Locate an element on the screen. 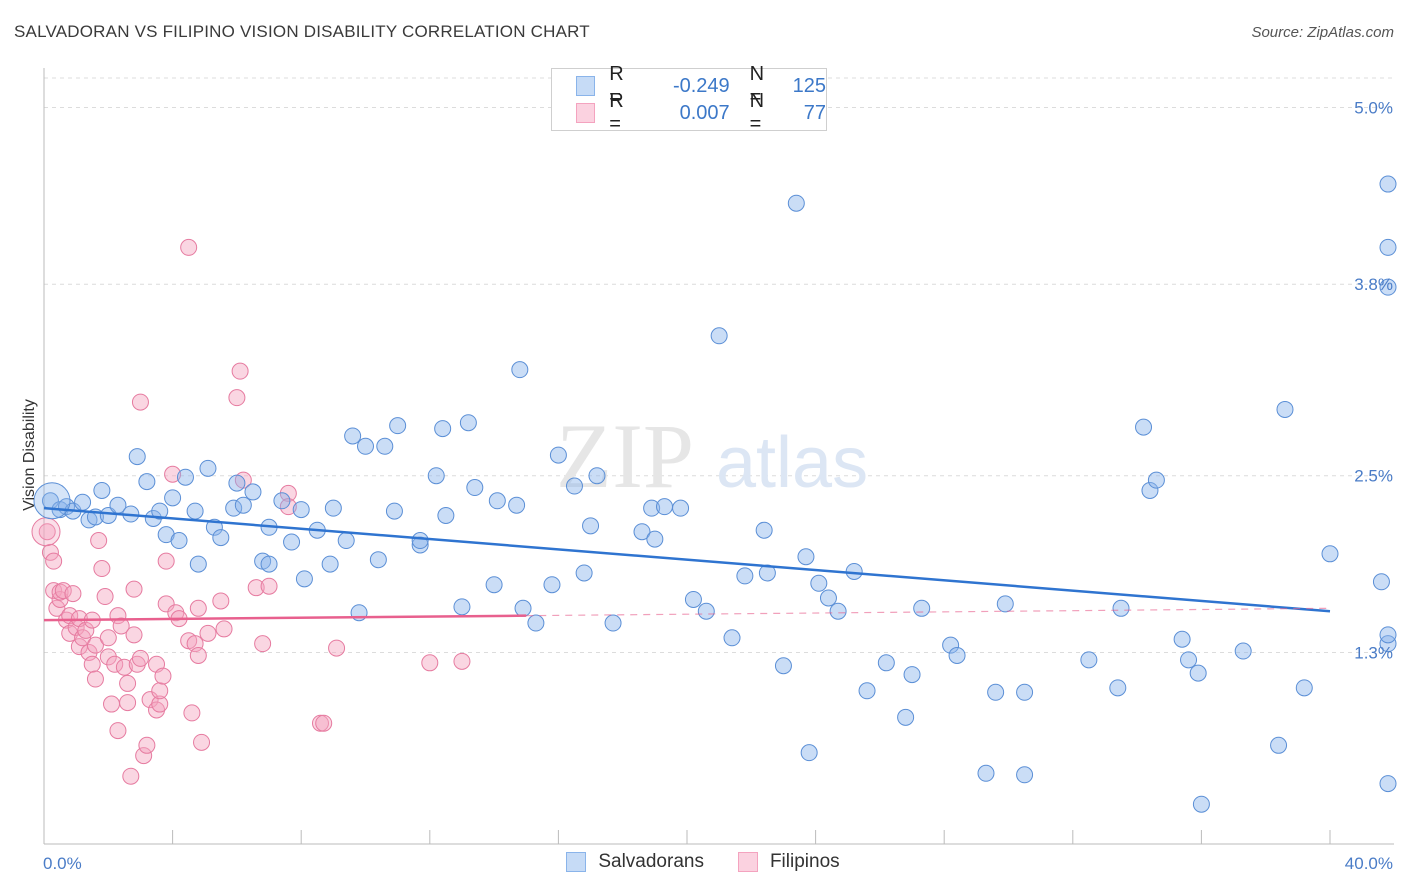 This screenshot has width=1406, height=892. legend-item-salvadorans: Salvadorans is located at coordinates (635, 862).